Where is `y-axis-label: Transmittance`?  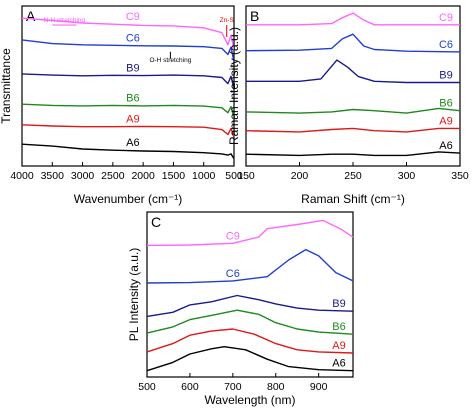 y-axis-label: Transmittance is located at coordinates (6, 86).